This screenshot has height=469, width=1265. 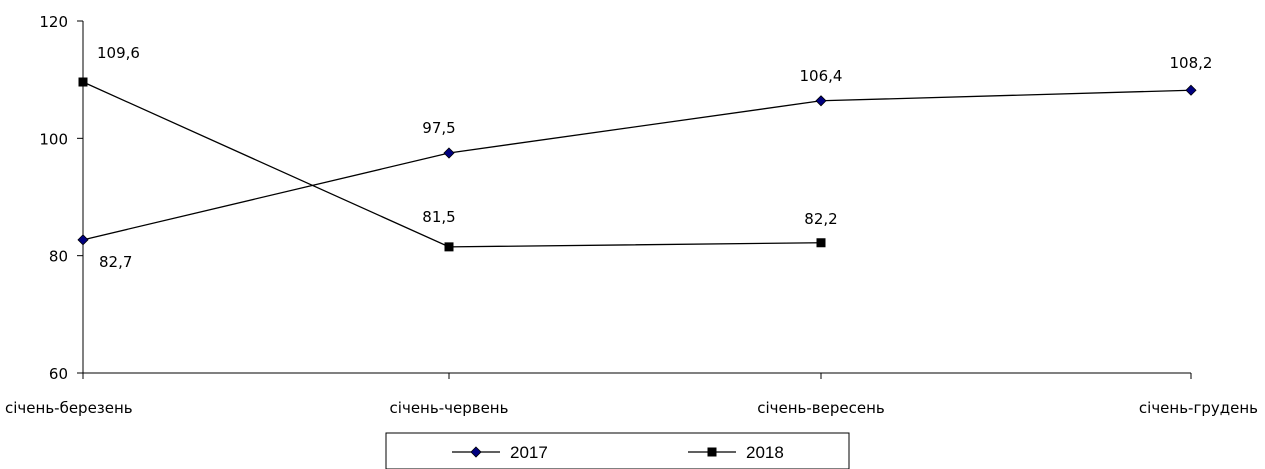 What do you see at coordinates (1198, 408) in the screenshot?
I see `x-tick-label: січень-грудень` at bounding box center [1198, 408].